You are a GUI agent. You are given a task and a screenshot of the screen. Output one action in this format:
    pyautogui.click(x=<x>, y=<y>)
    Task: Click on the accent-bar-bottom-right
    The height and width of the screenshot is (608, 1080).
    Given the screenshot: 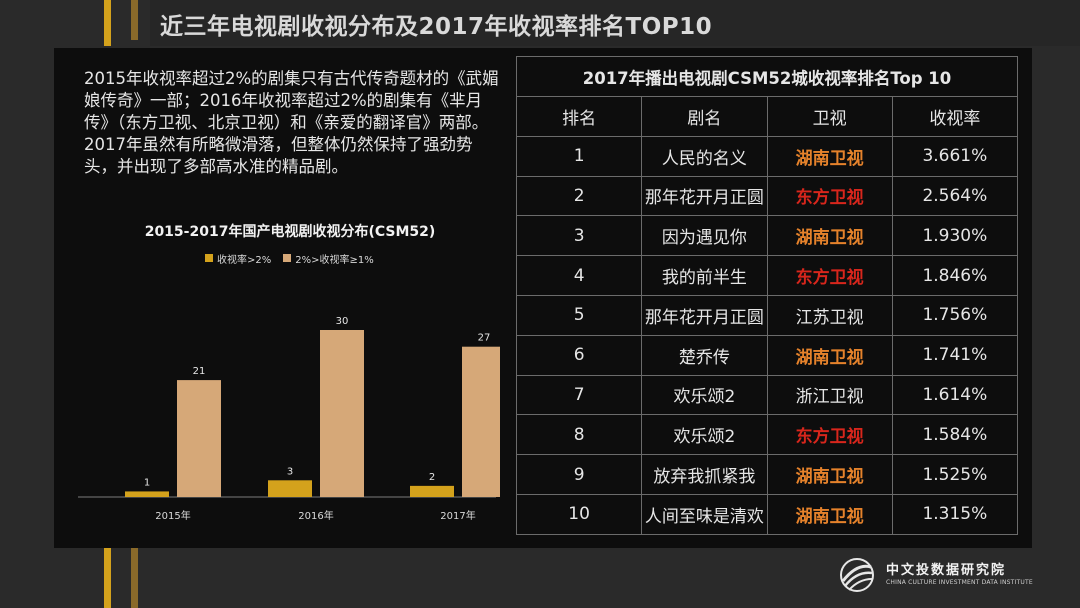 What is the action you would take?
    pyautogui.click(x=134, y=578)
    